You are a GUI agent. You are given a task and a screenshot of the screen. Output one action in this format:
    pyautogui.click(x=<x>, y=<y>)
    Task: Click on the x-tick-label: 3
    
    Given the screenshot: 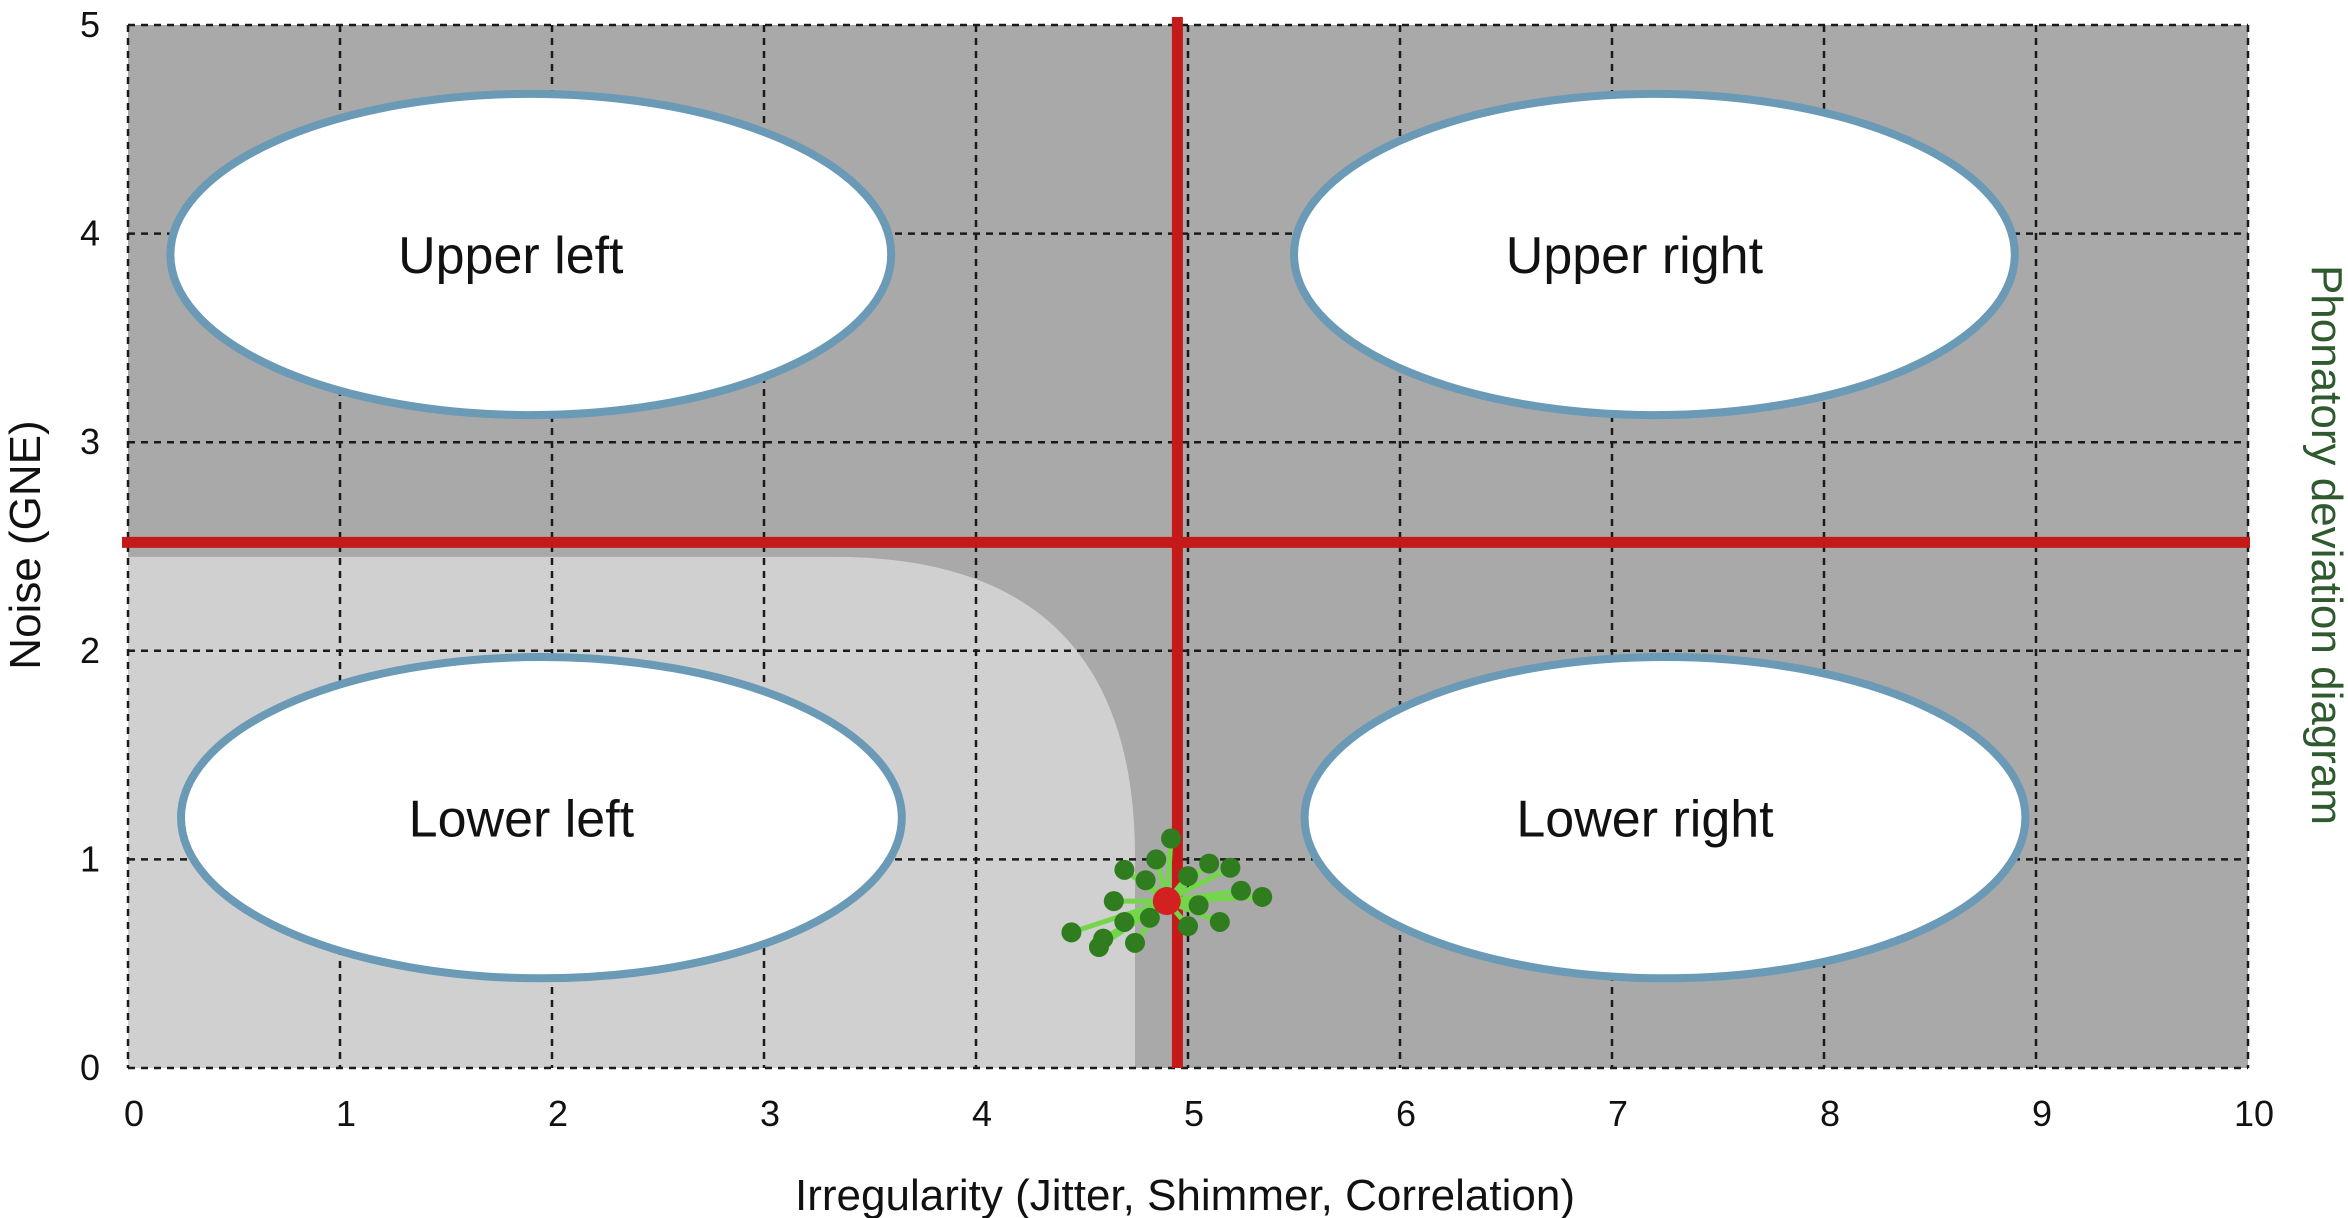 What is the action you would take?
    pyautogui.click(x=770, y=1113)
    